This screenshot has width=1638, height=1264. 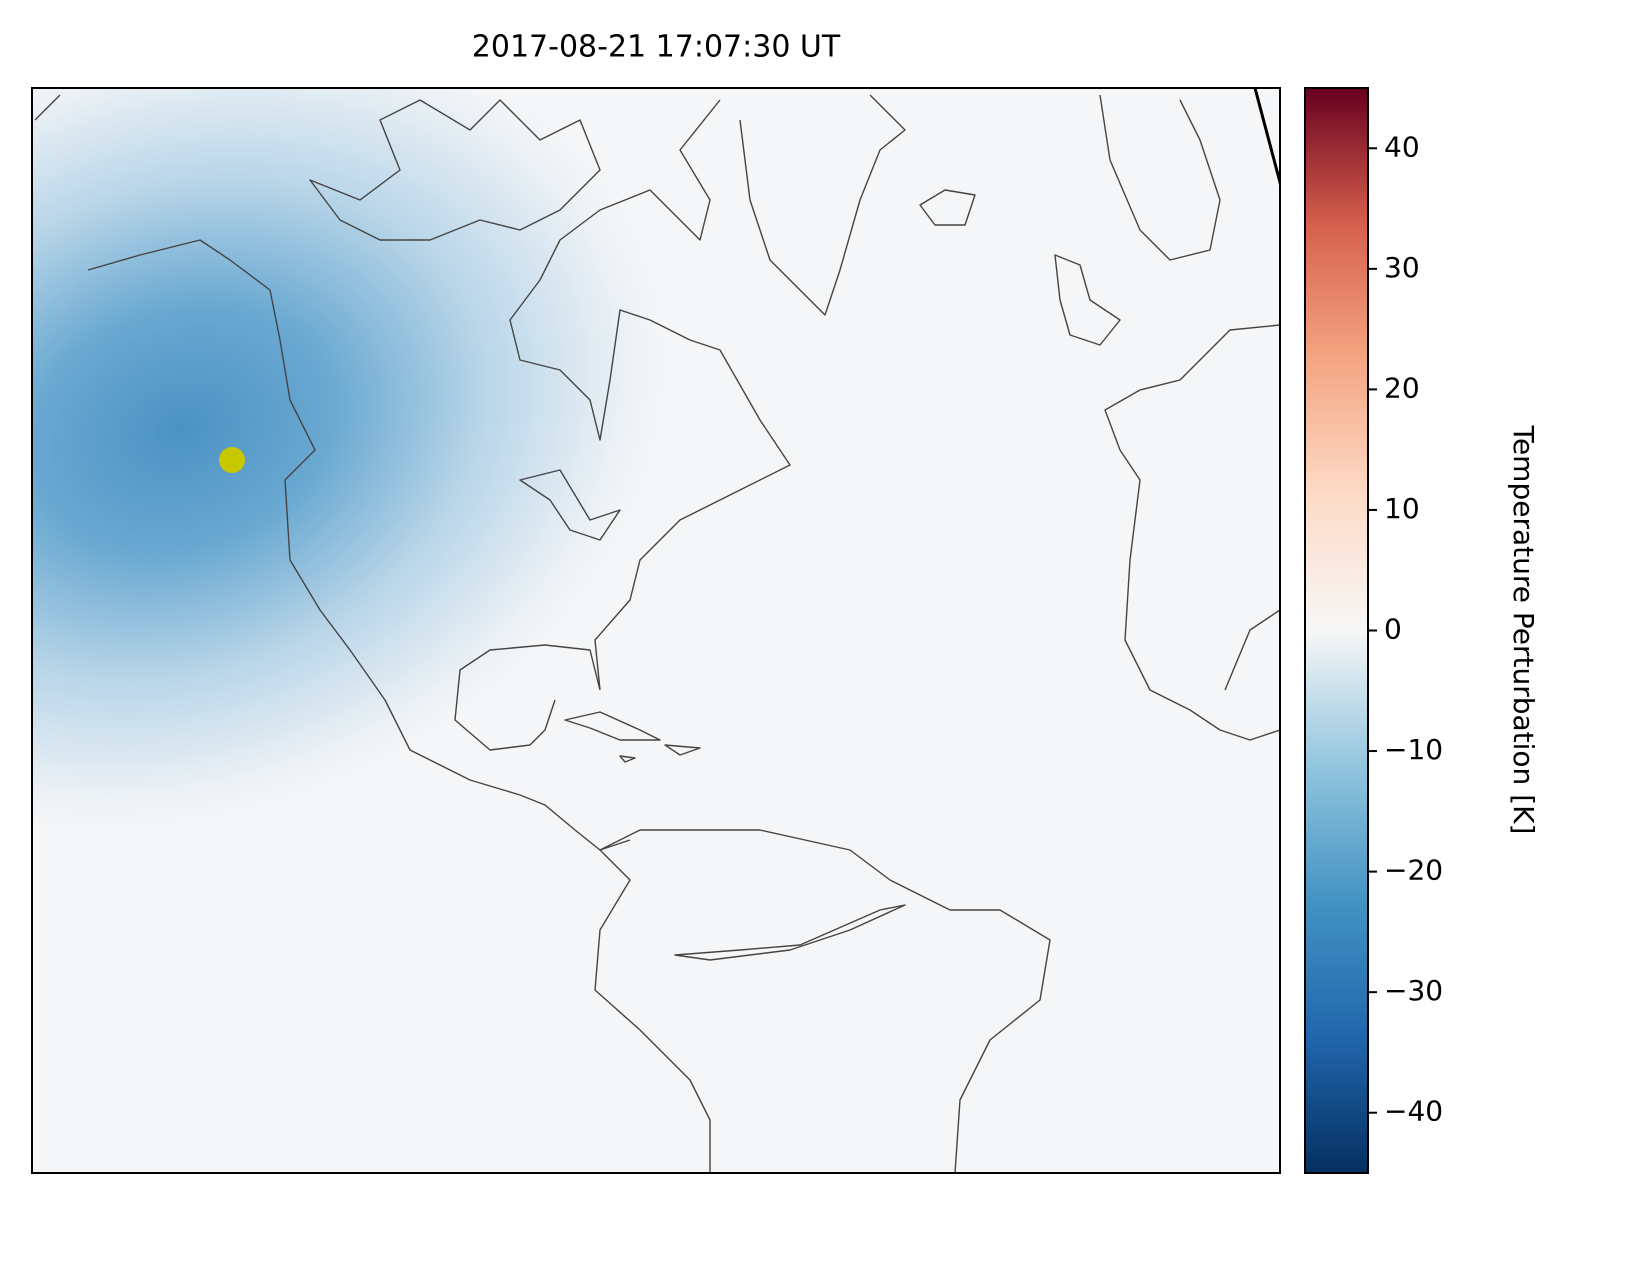 What do you see at coordinates (1402, 387) in the screenshot?
I see `colorbar-tick-label: 20` at bounding box center [1402, 387].